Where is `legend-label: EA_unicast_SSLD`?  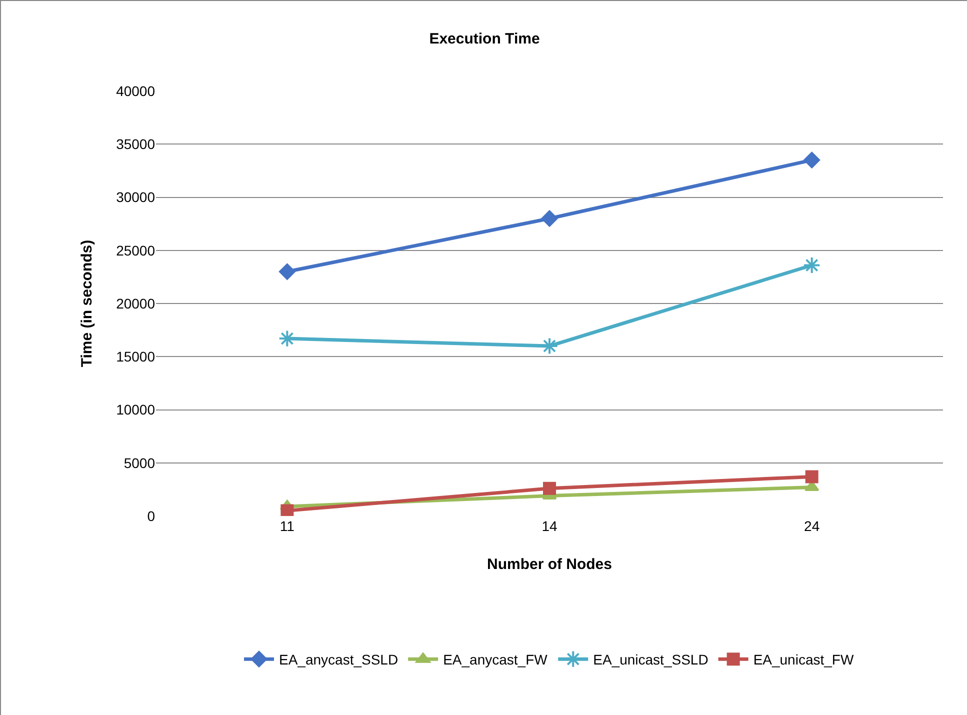 legend-label: EA_unicast_SSLD is located at coordinates (650, 660).